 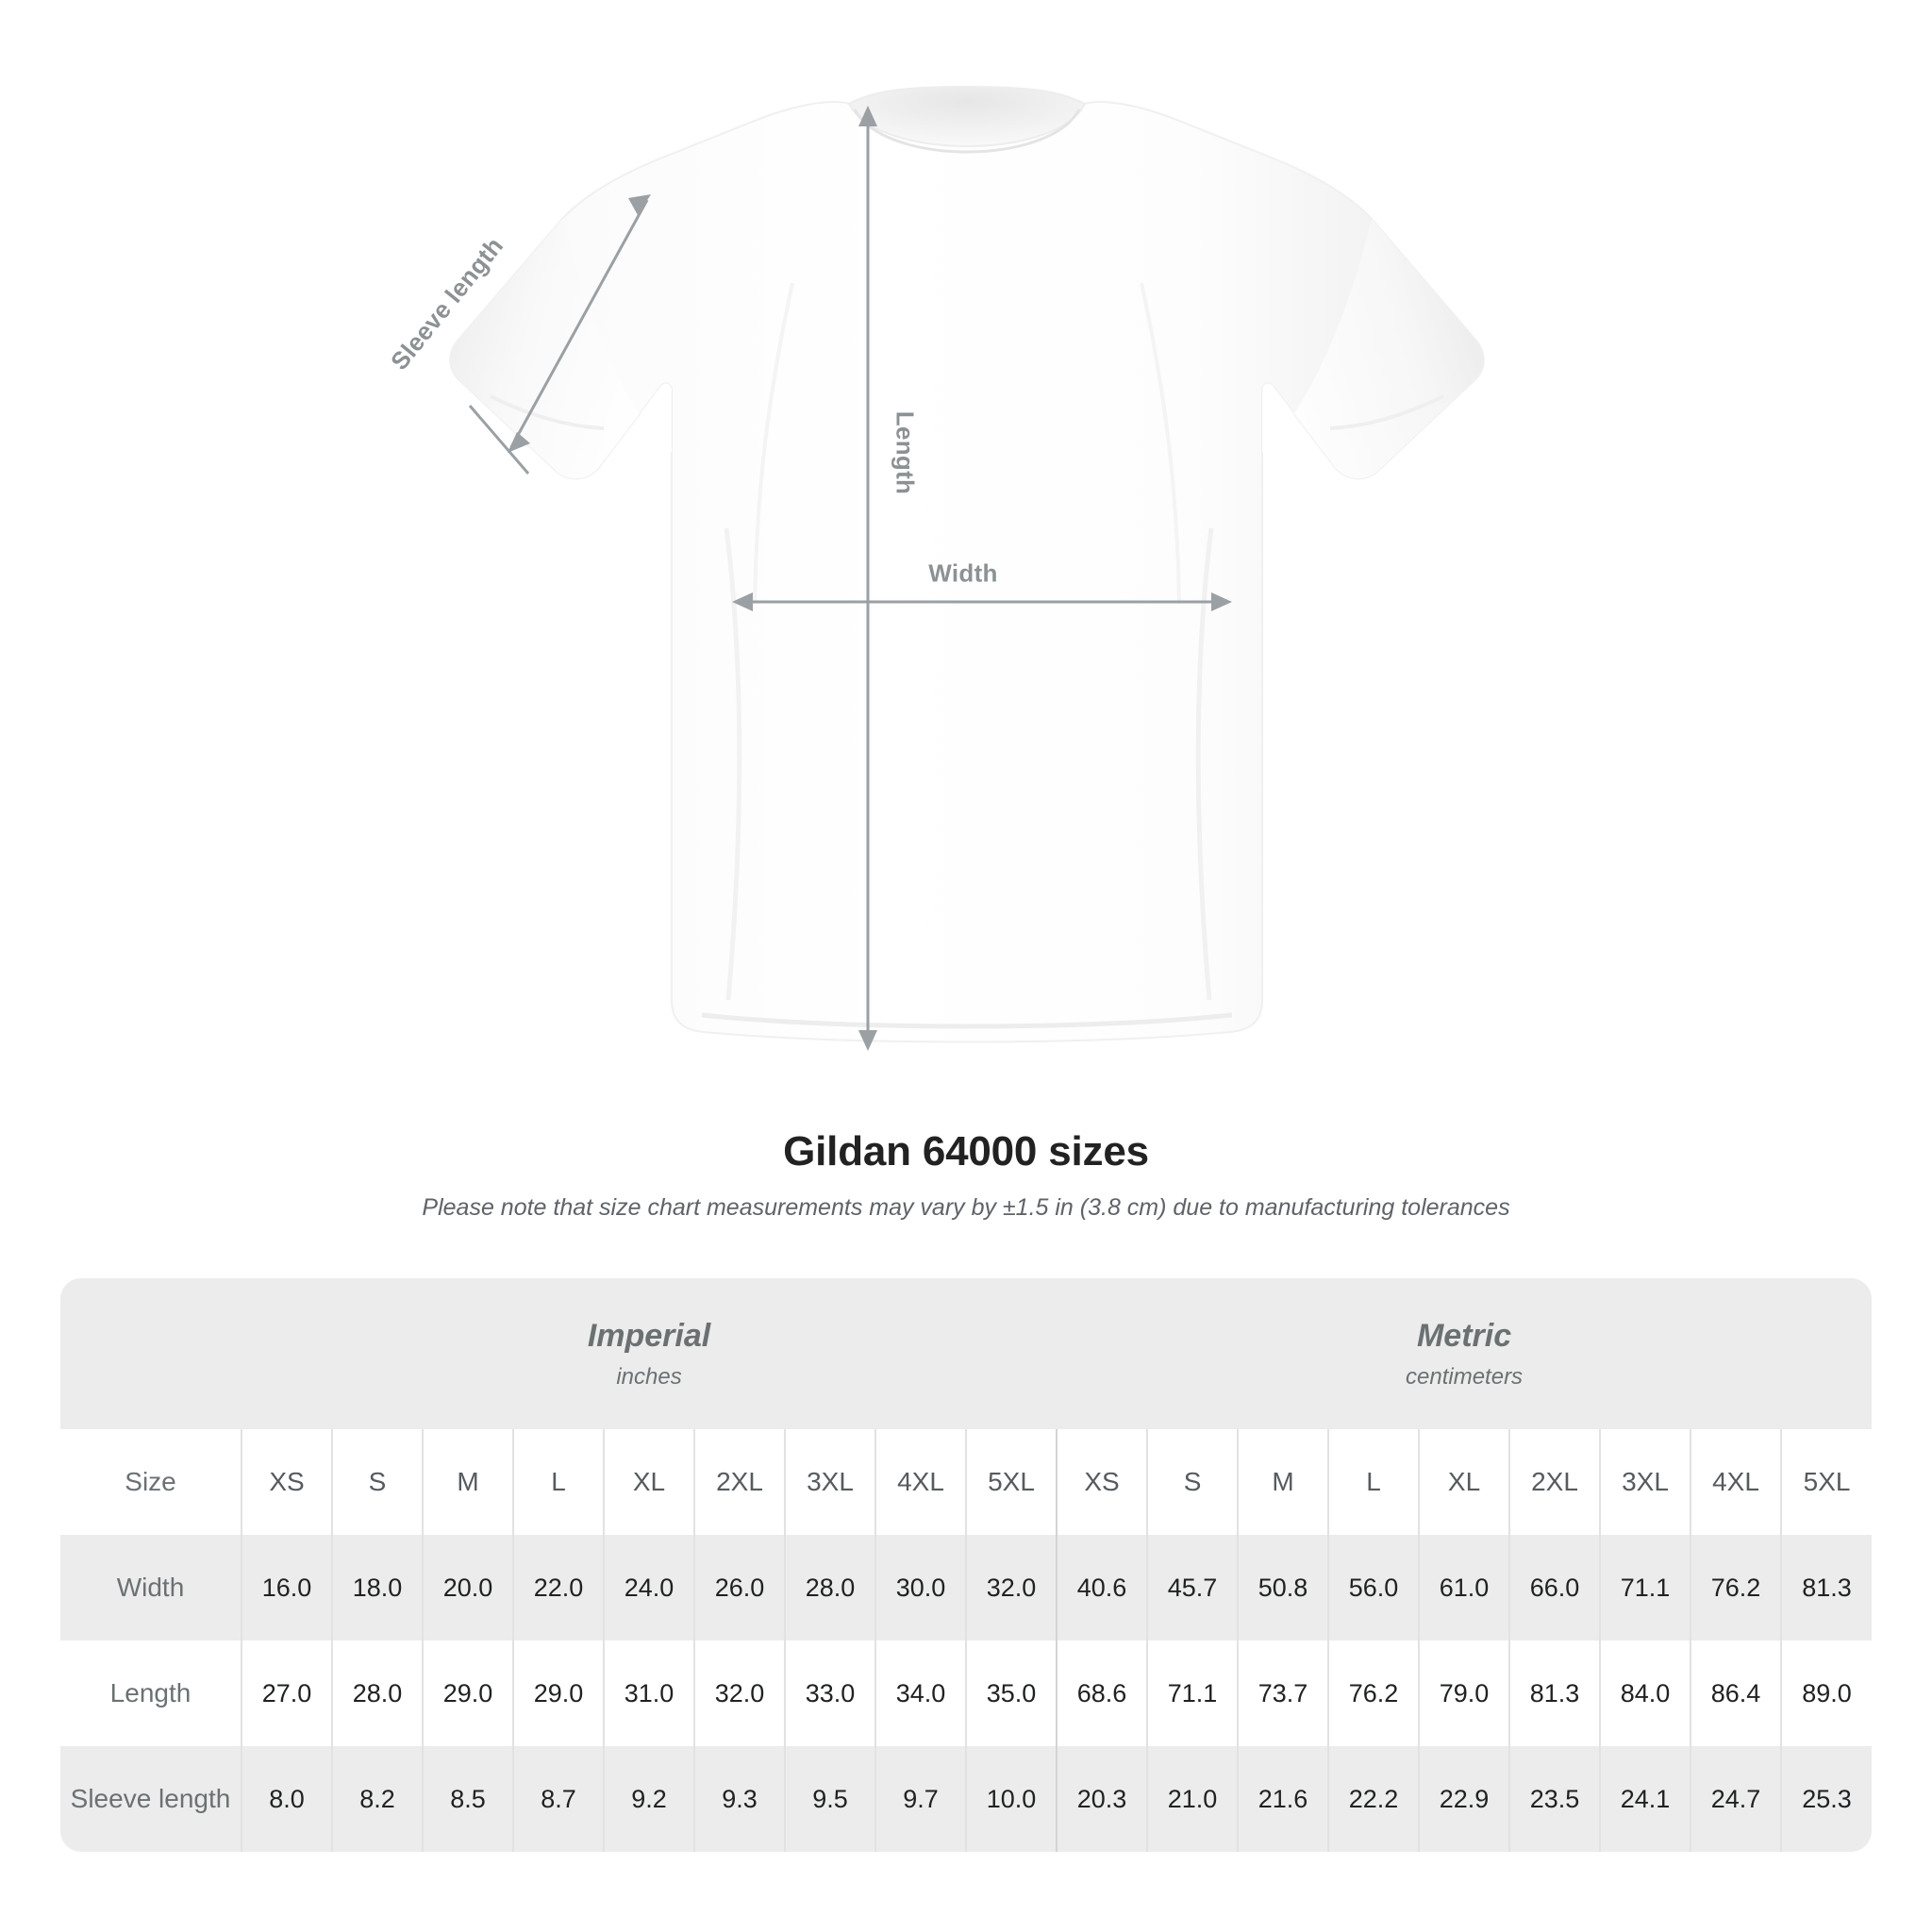 What do you see at coordinates (1192, 1799) in the screenshot?
I see `cell-sleeve-s-metric: 21.0` at bounding box center [1192, 1799].